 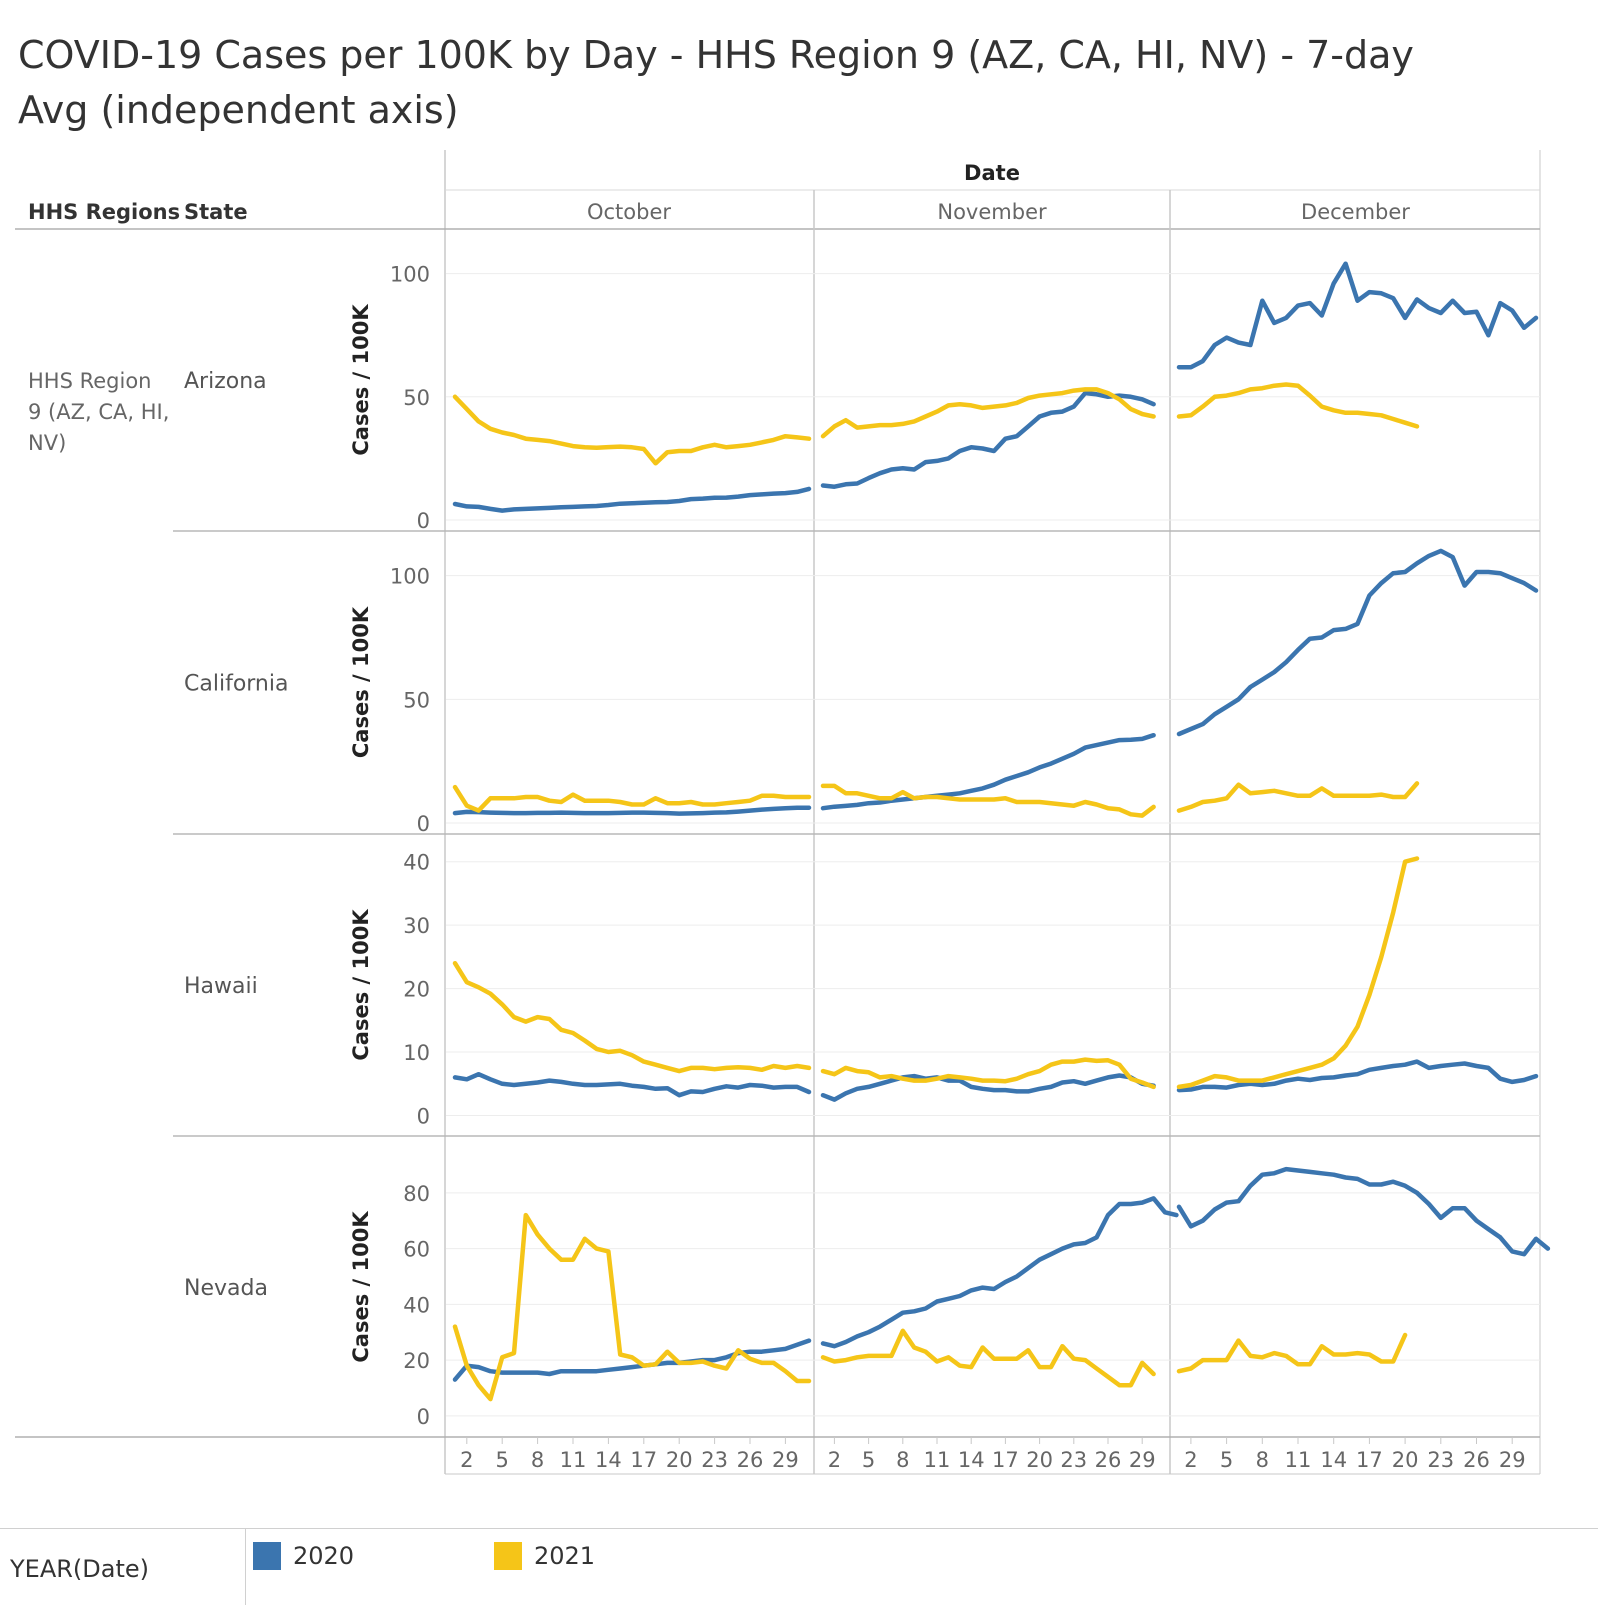 I want to click on date-header: Date, so click(x=992, y=173).